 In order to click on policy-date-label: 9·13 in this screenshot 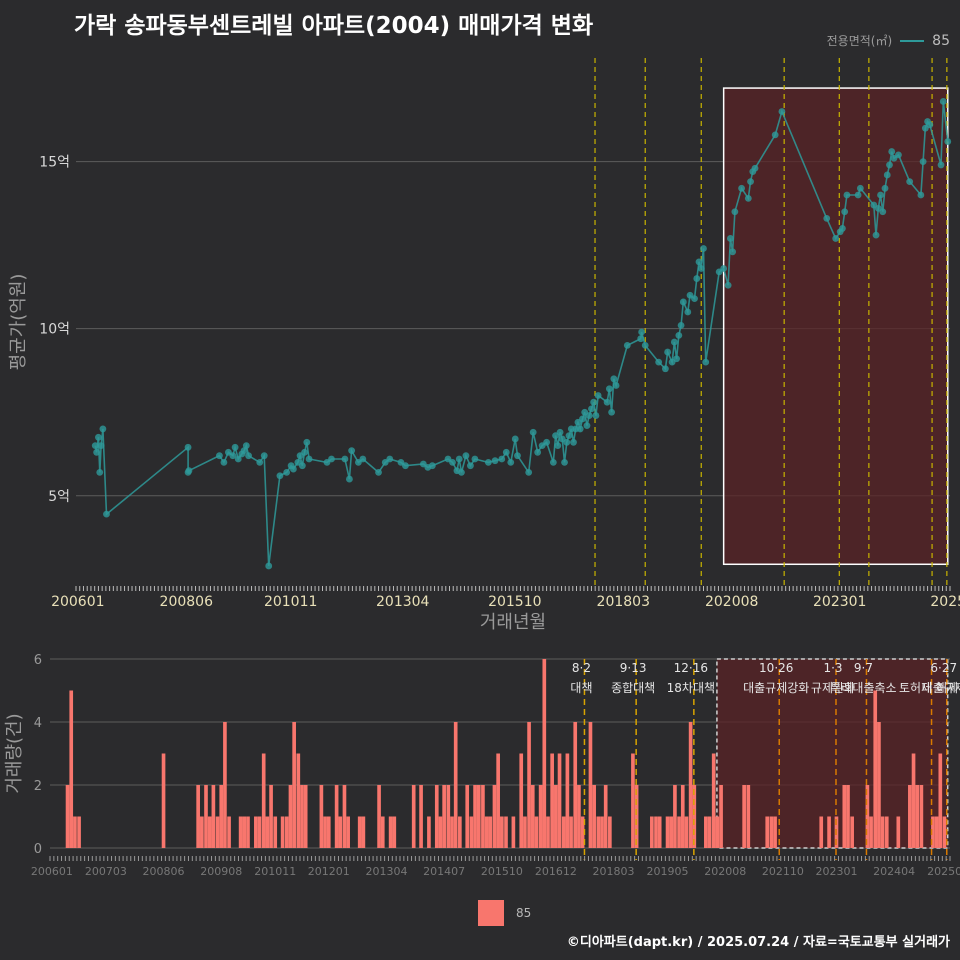, I will do `click(633, 668)`.